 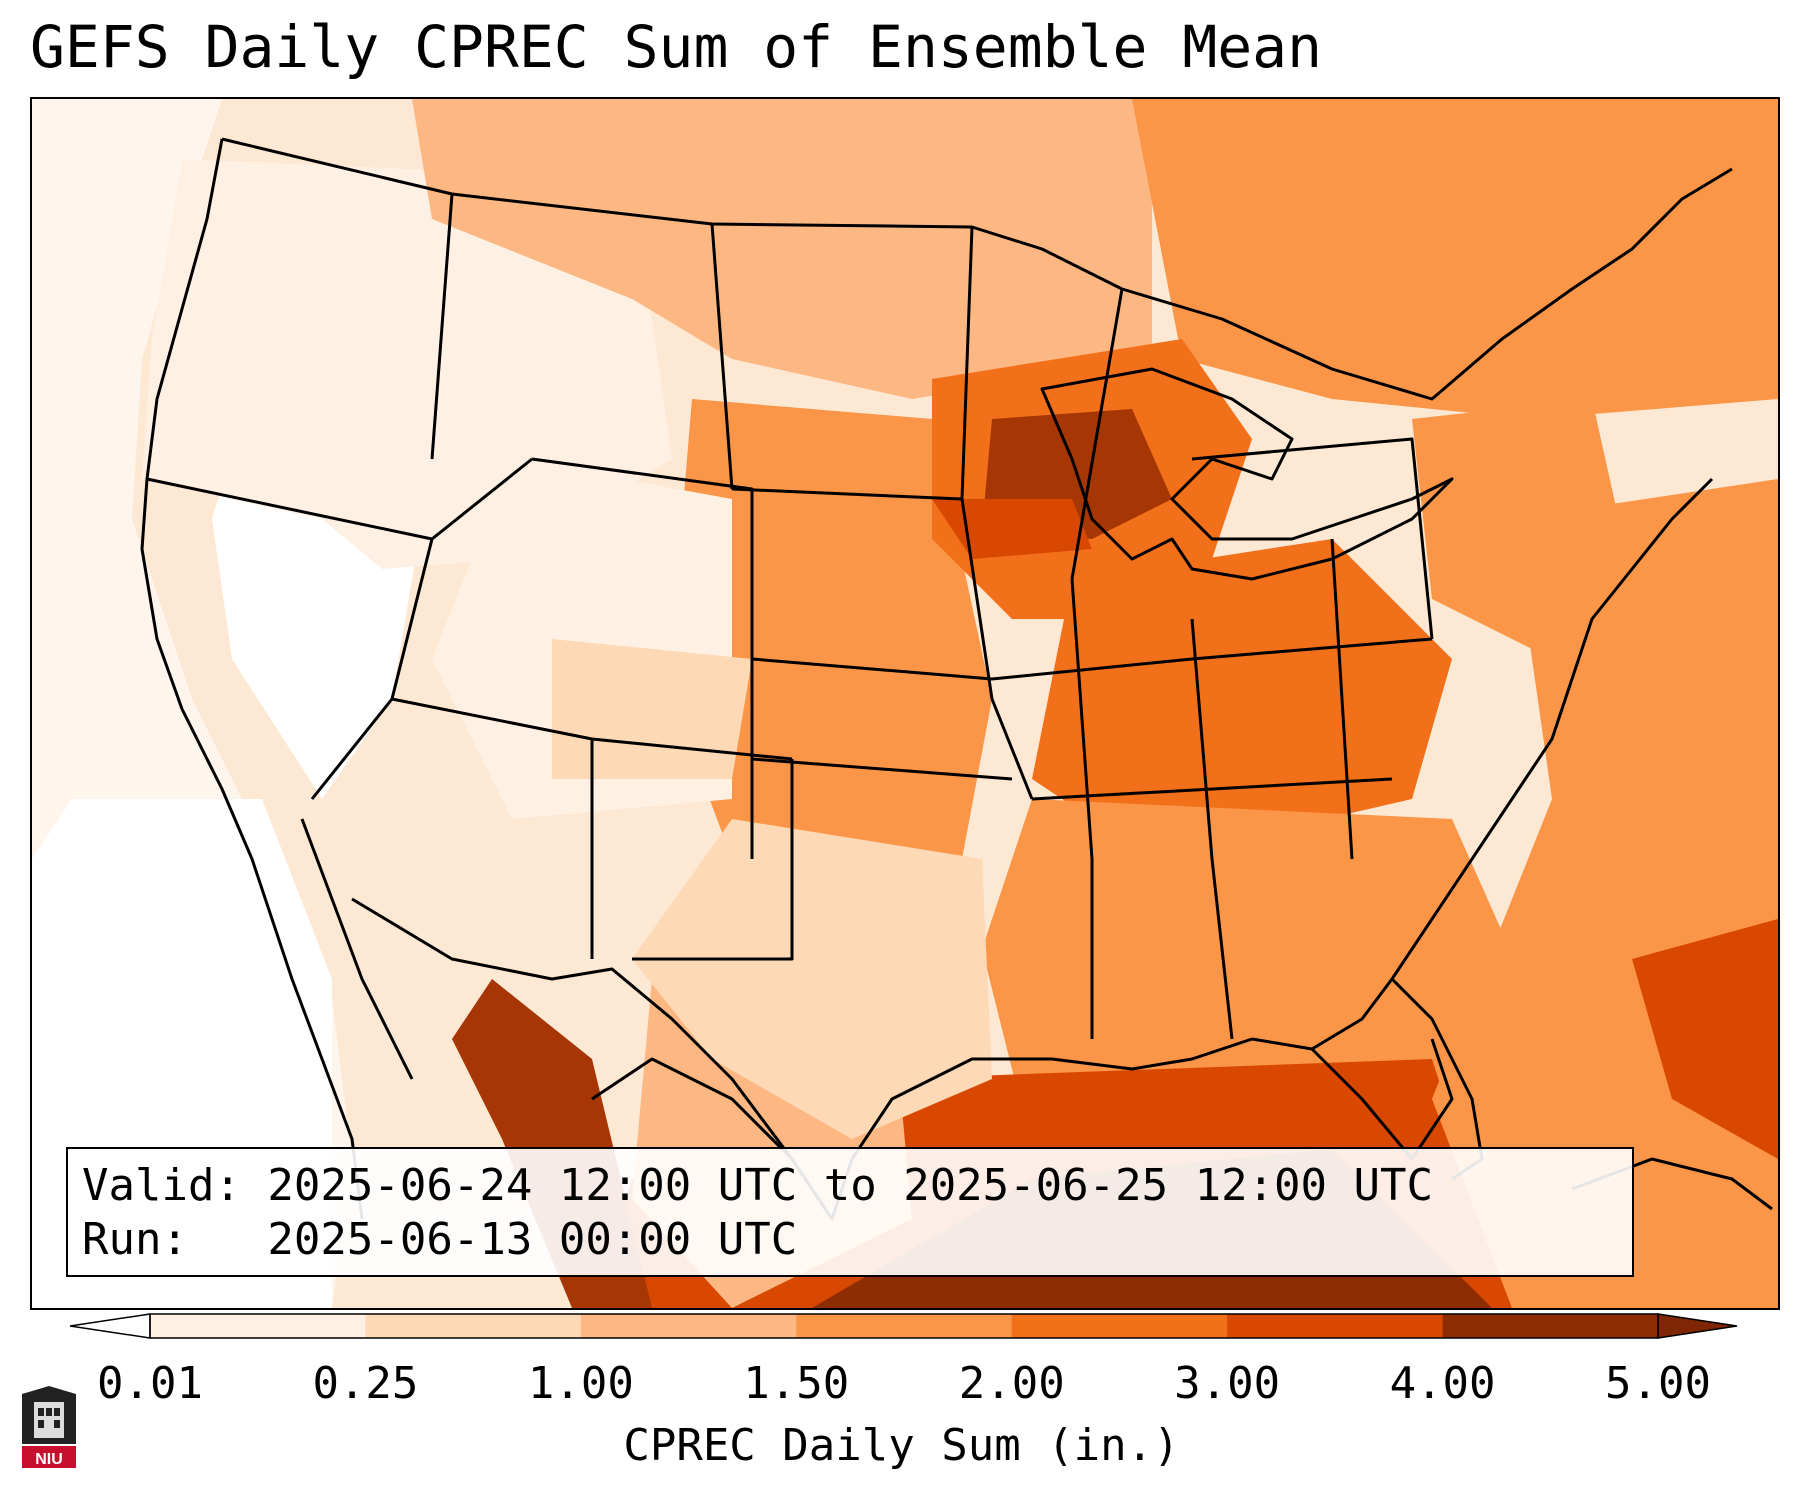 What do you see at coordinates (110, 1326) in the screenshot?
I see `colorbar-under-arrow` at bounding box center [110, 1326].